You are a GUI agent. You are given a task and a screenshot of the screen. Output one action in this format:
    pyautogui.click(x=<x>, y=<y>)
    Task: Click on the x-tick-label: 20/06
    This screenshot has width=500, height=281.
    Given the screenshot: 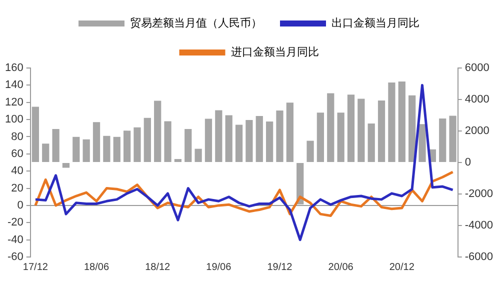 What is the action you would take?
    pyautogui.click(x=341, y=267)
    